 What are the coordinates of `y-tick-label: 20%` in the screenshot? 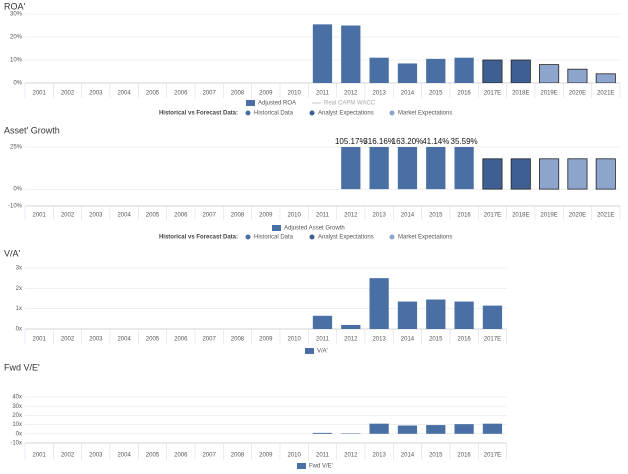 It's located at (16, 38).